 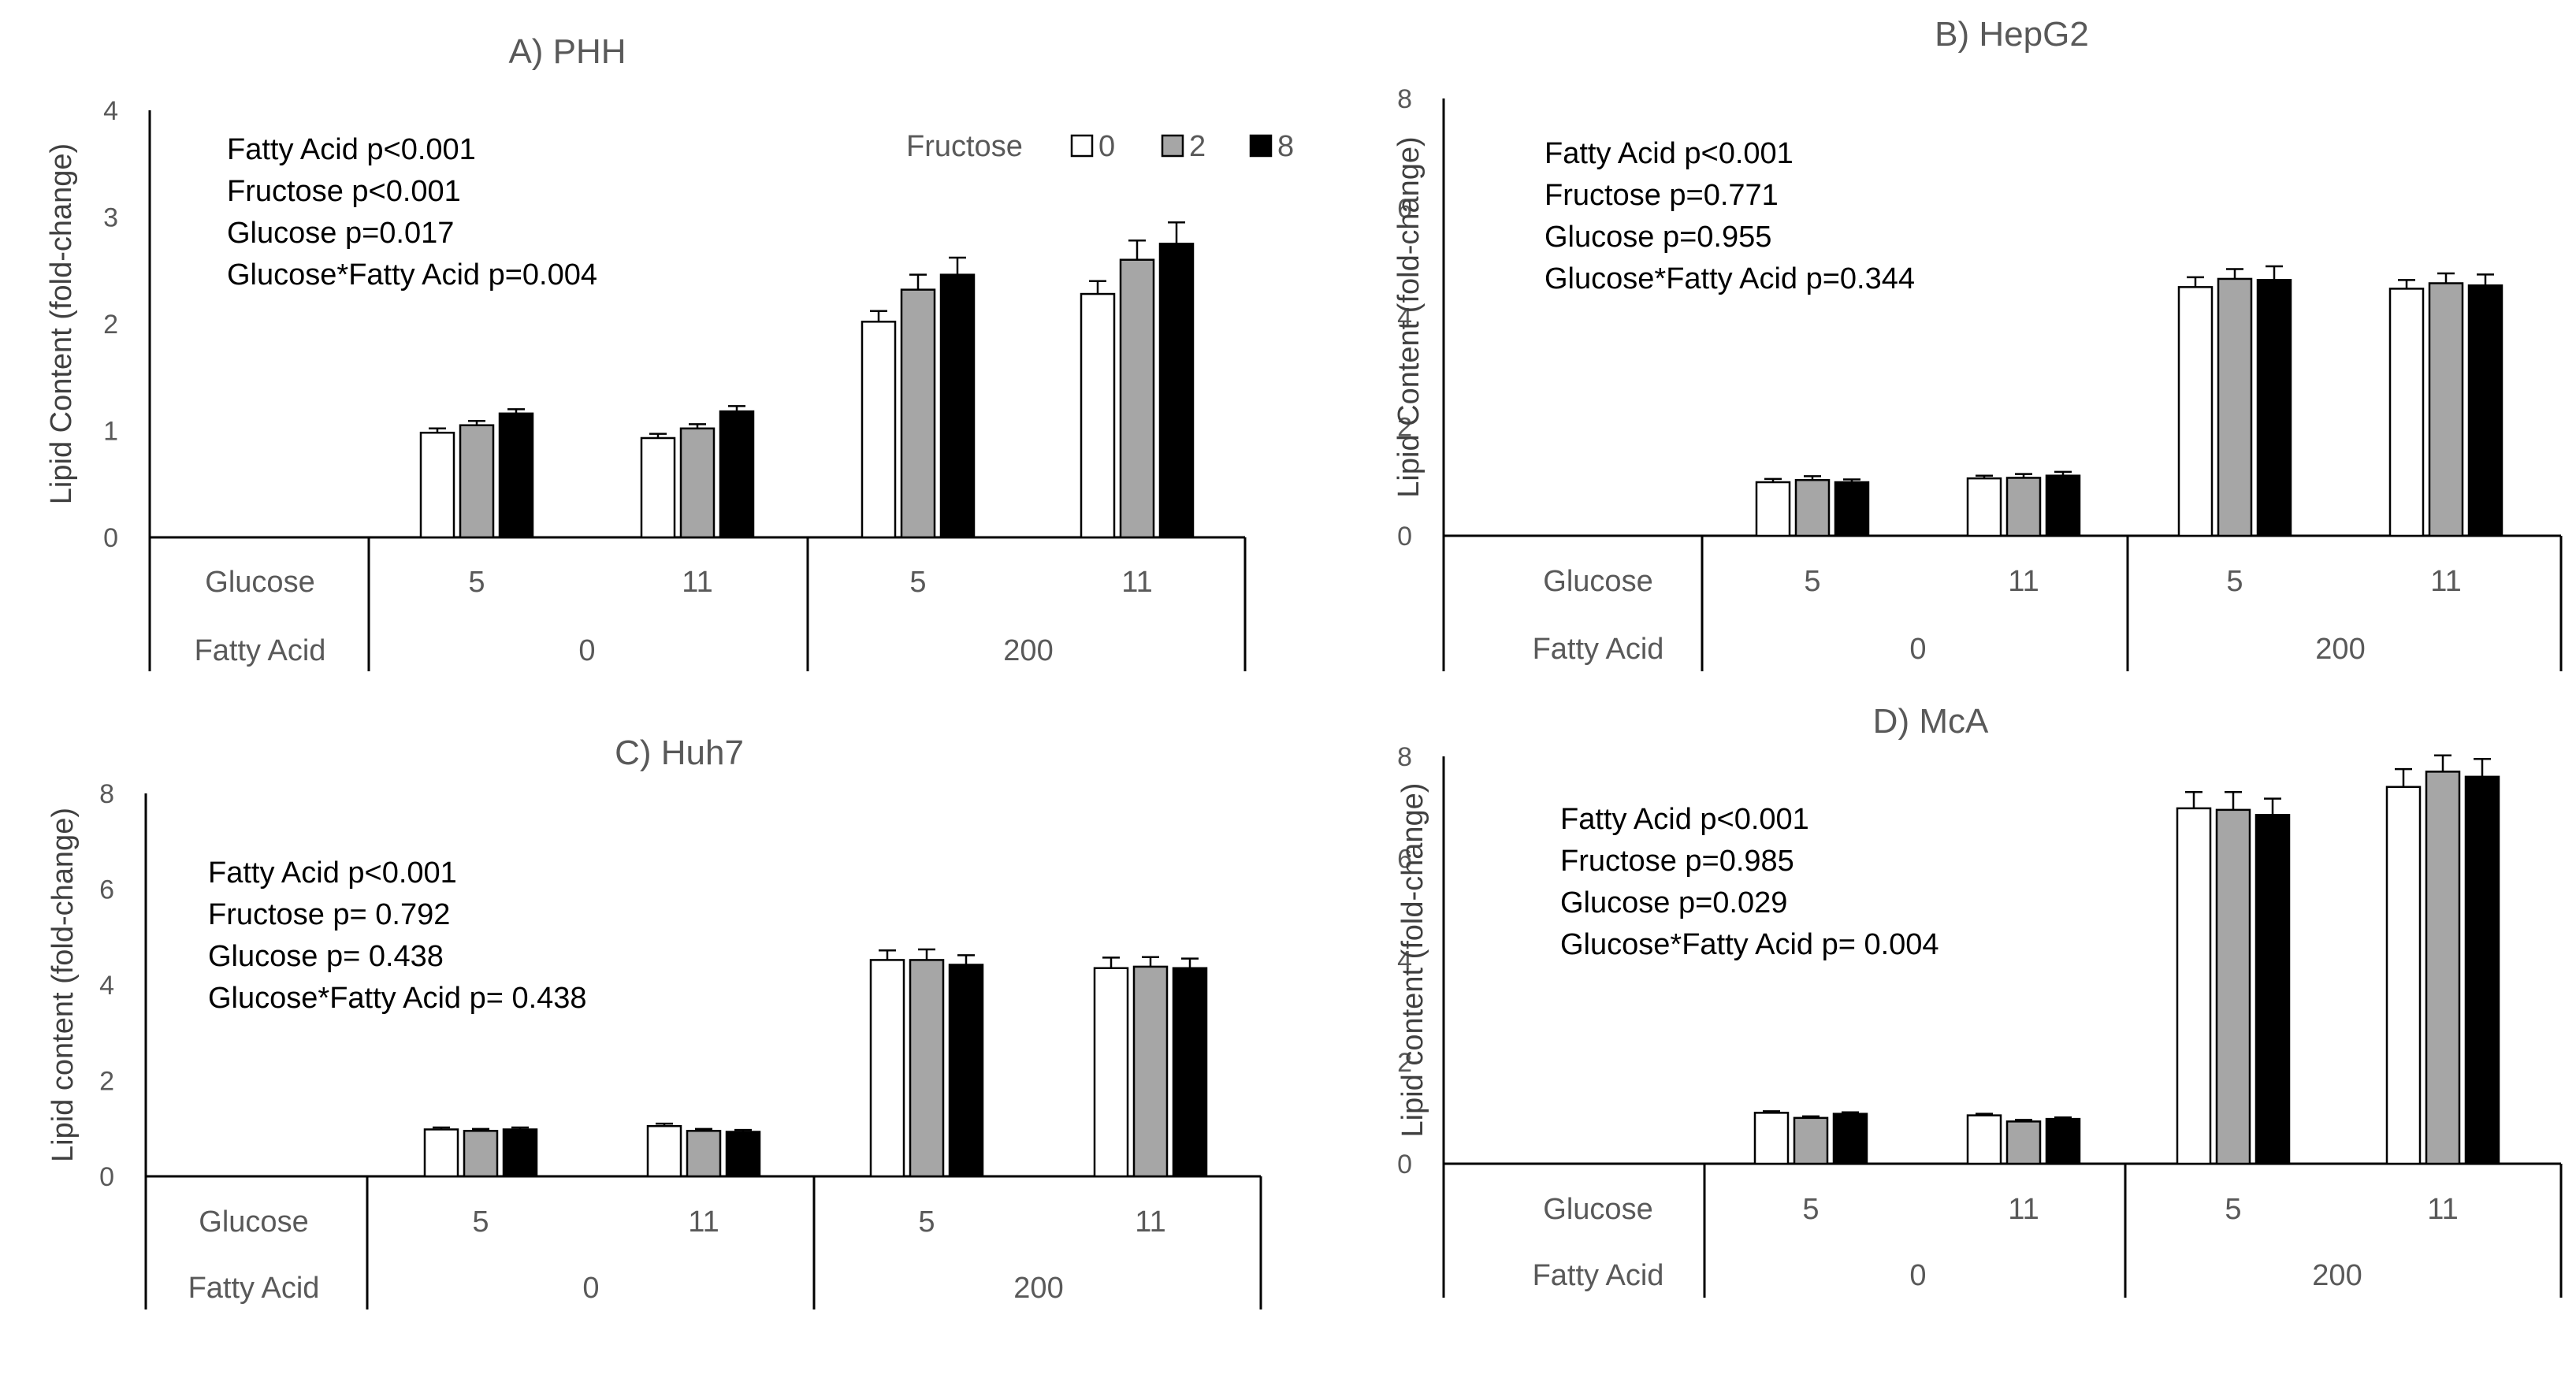 What do you see at coordinates (412, 275) in the screenshot?
I see `stat-annotation: Glucose*Fatty Acid p=0.004` at bounding box center [412, 275].